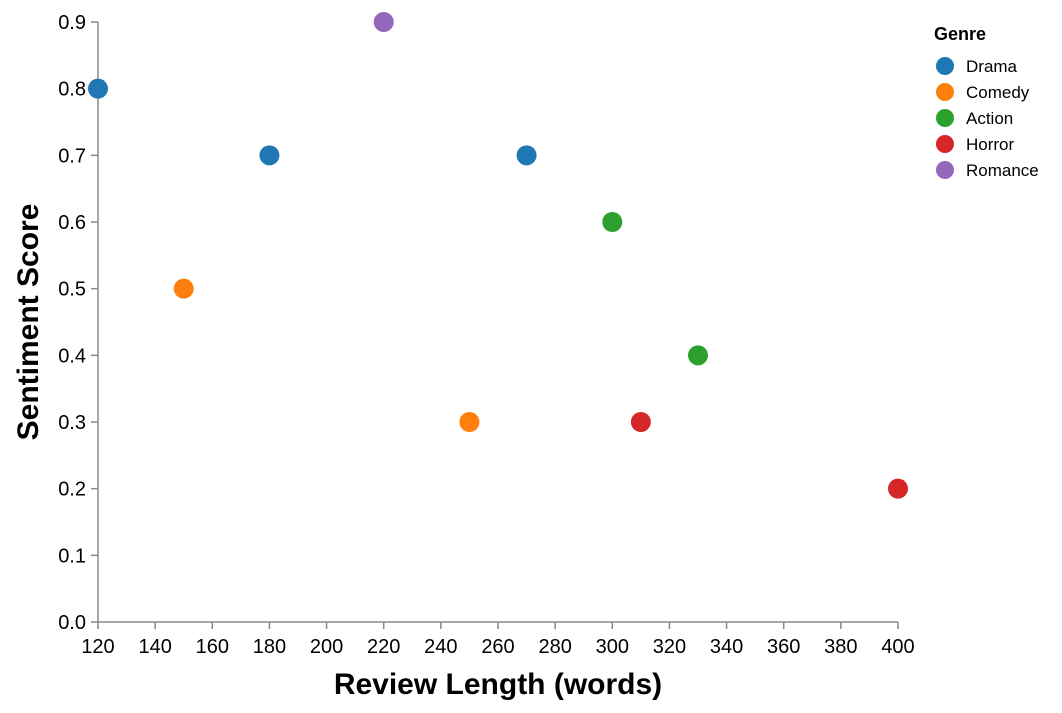  I want to click on legend-item-horror: Horror, so click(975, 144).